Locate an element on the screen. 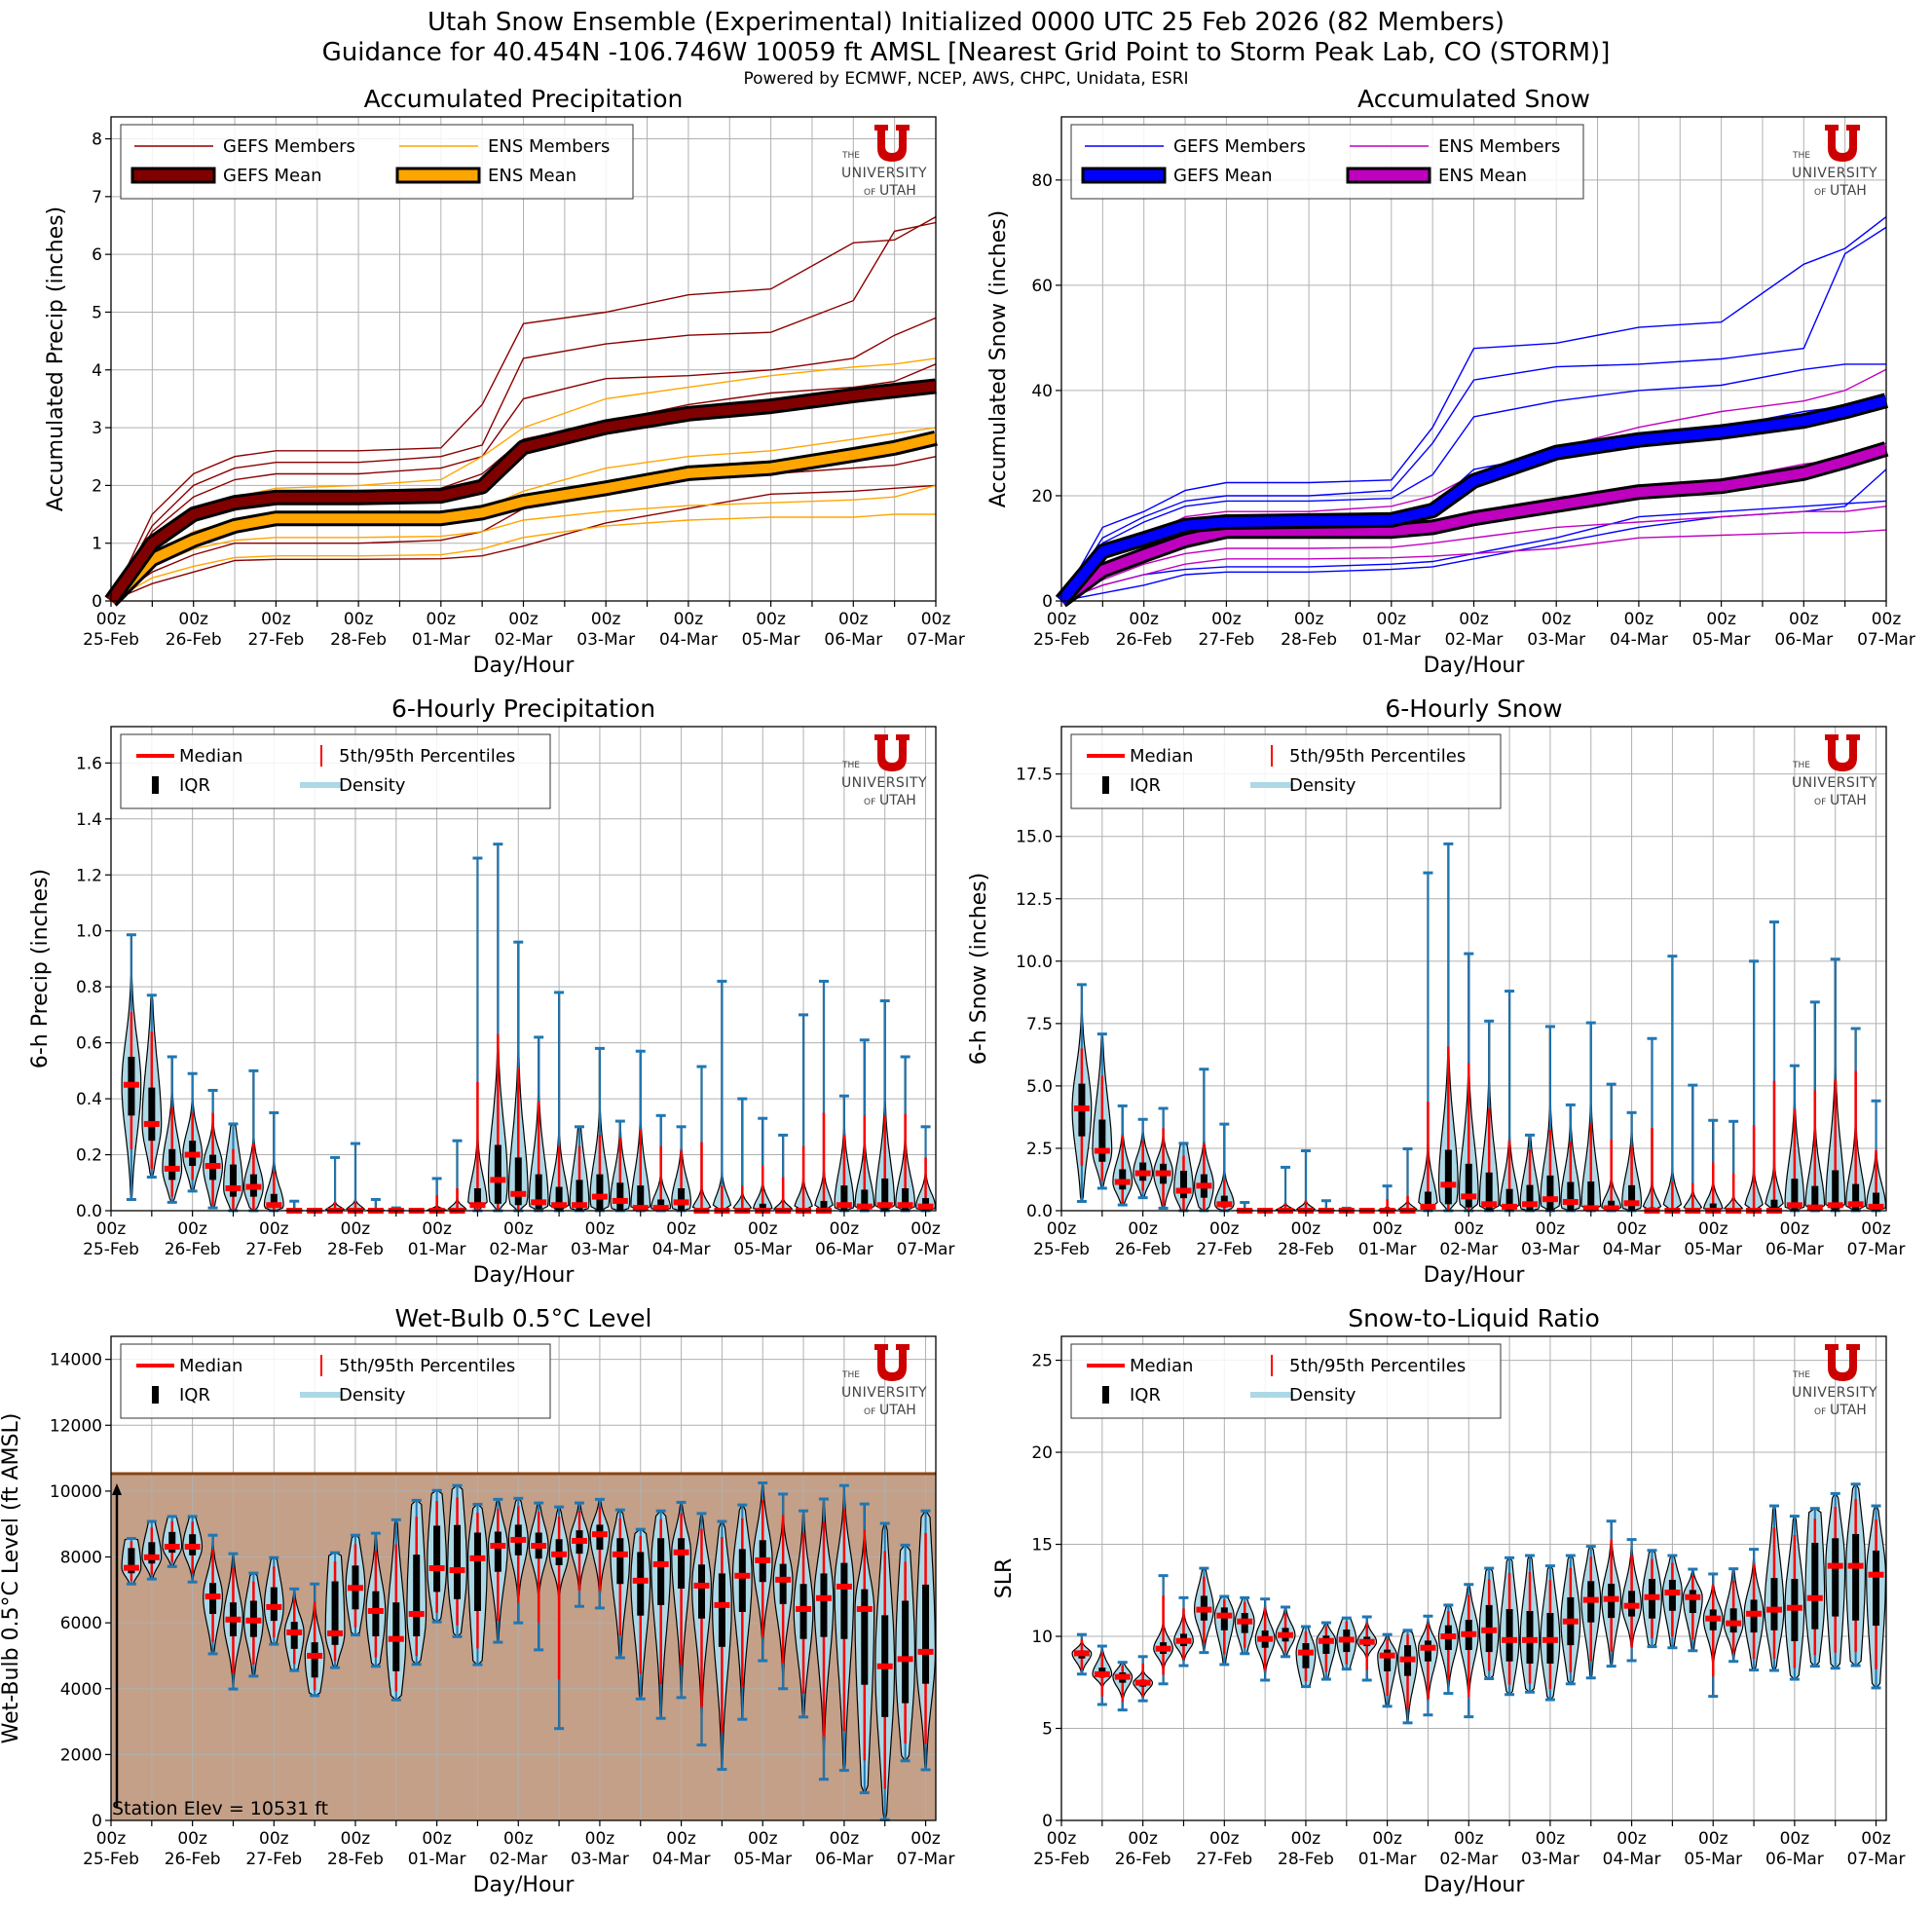 This screenshot has width=1932, height=1911. legend: Median 5th/95th Percentiles IQR Density is located at coordinates (335, 771).